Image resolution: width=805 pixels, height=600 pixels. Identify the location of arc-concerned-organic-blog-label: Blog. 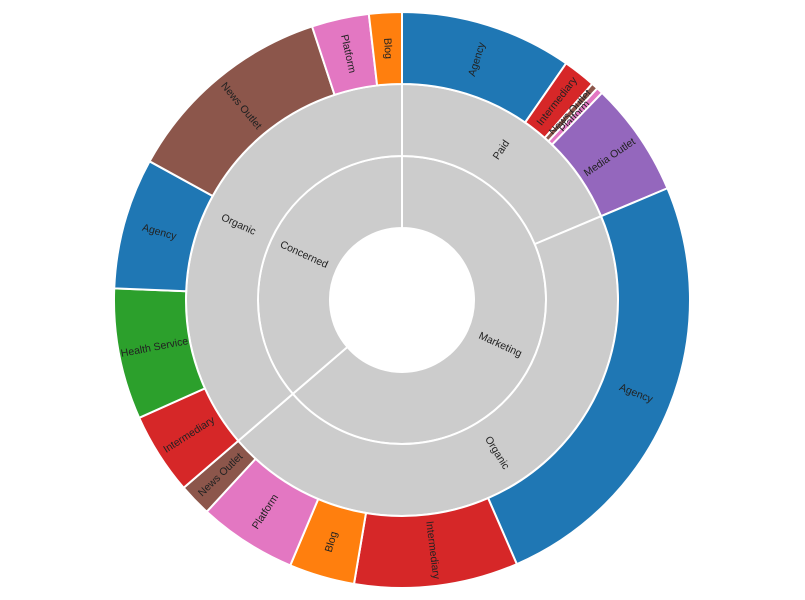
(387, 49).